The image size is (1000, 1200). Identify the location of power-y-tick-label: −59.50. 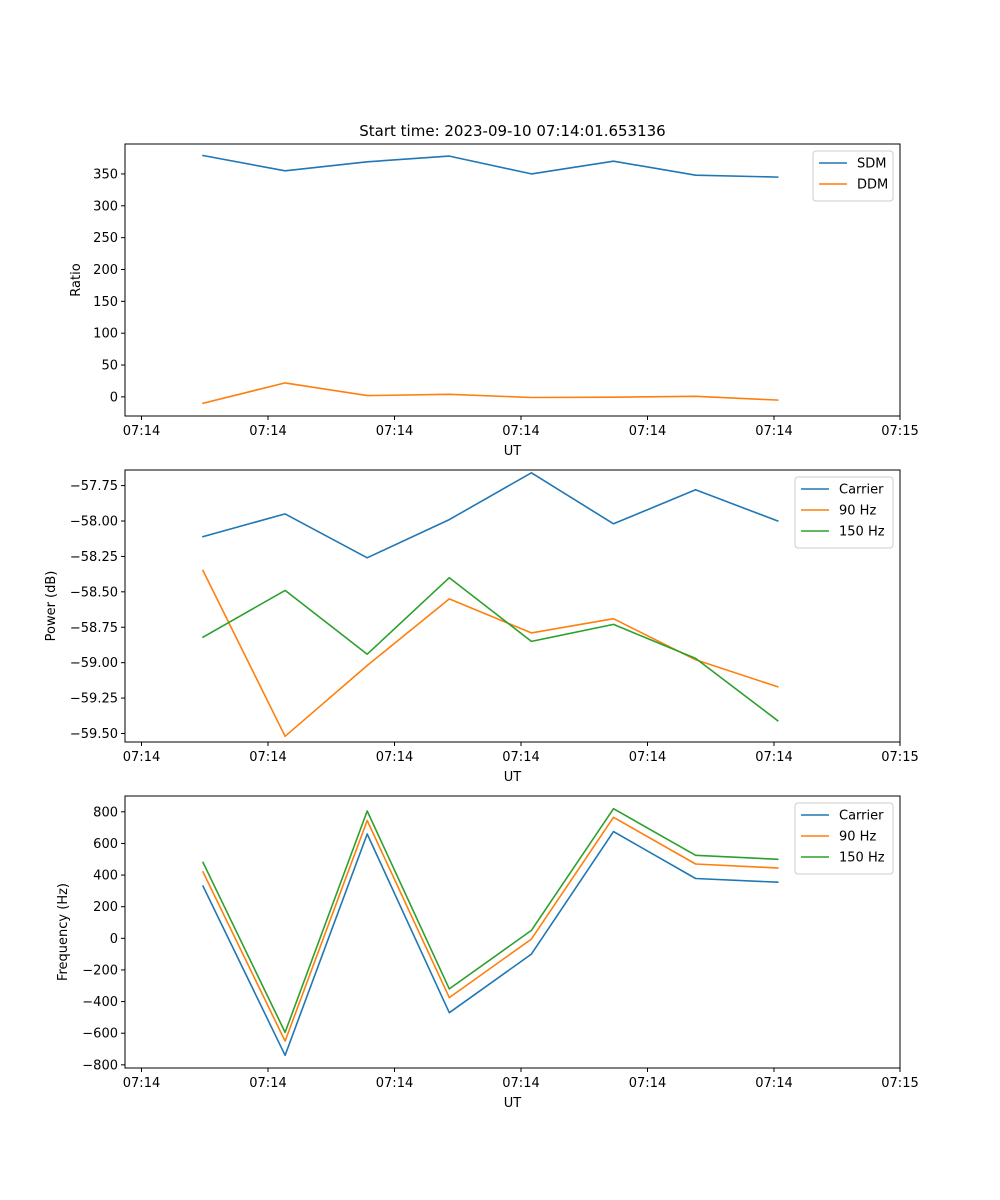
(94, 734).